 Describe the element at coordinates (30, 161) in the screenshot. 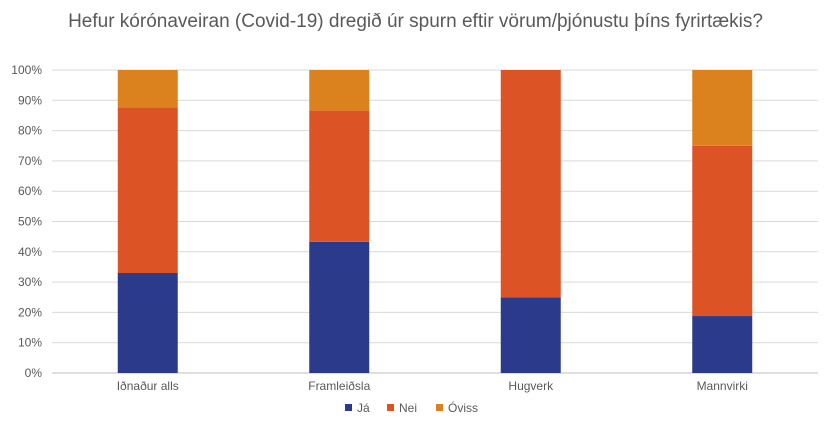

I see `y-tick-label: 70%` at that location.